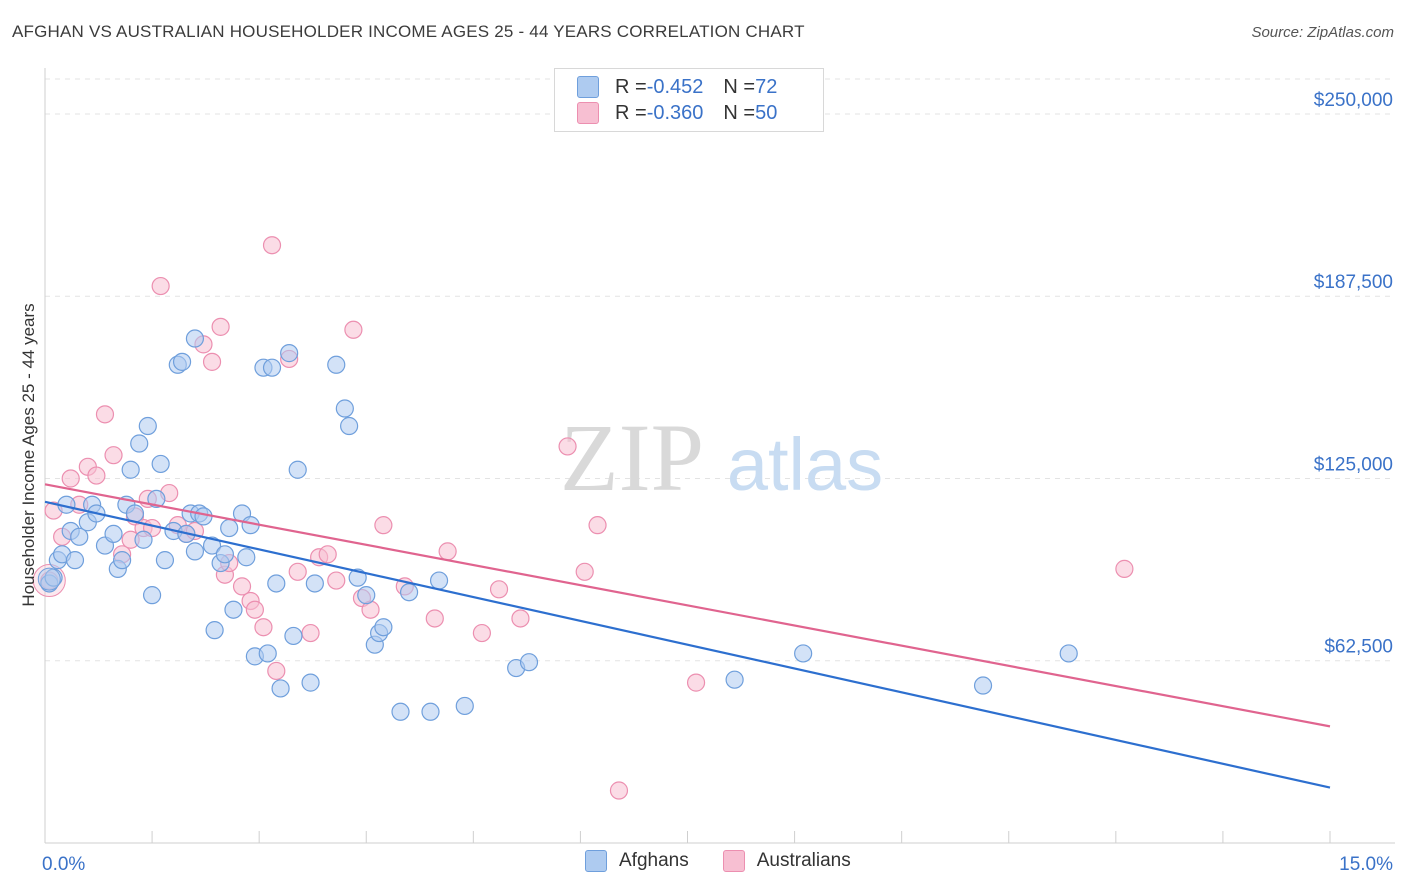  What do you see at coordinates (721, 457) in the screenshot?
I see `watermark: ZIP atlas` at bounding box center [721, 457].